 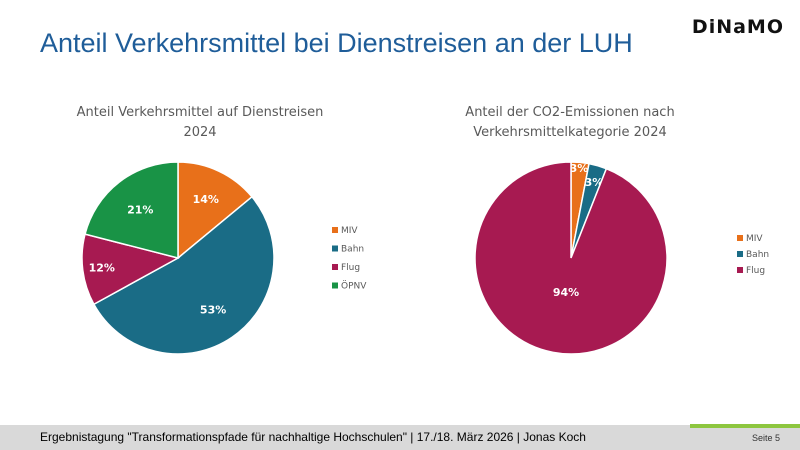 I want to click on chart1-slice-flug, so click(x=131, y=269).